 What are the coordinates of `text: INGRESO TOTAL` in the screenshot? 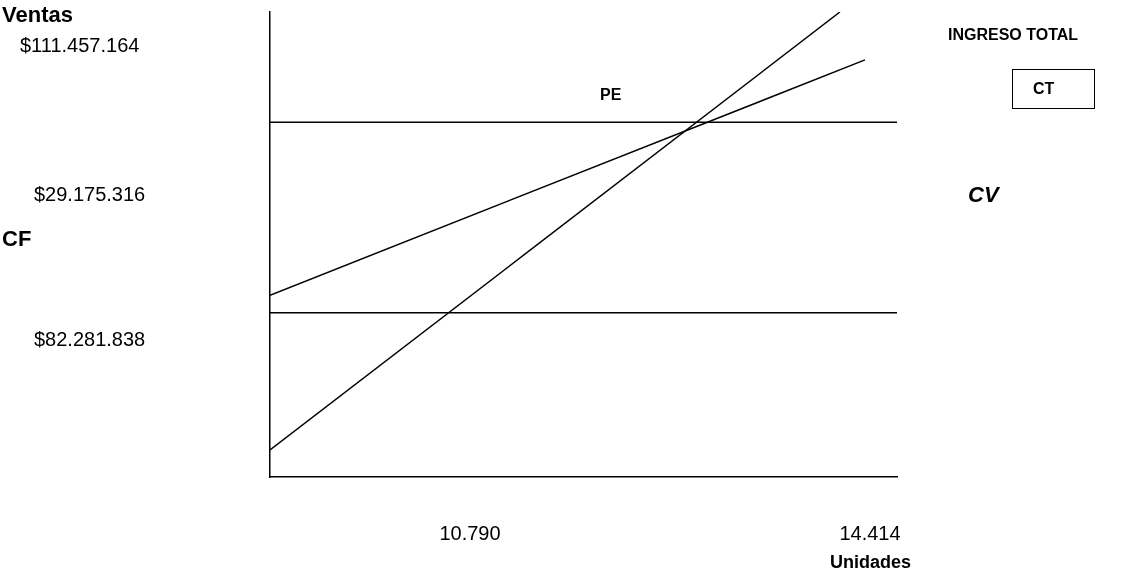 It's located at (1013, 35).